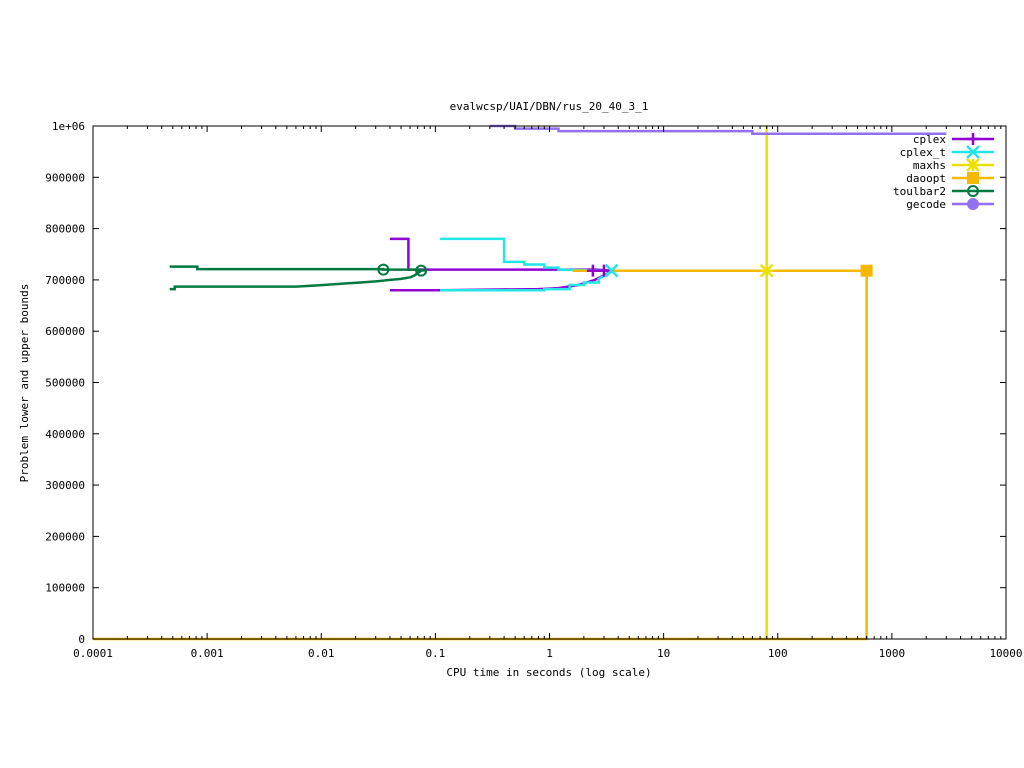 The height and width of the screenshot is (768, 1024). Describe the element at coordinates (947, 152) in the screenshot. I see `legend-entry-cplex_t: cplex_t` at that location.